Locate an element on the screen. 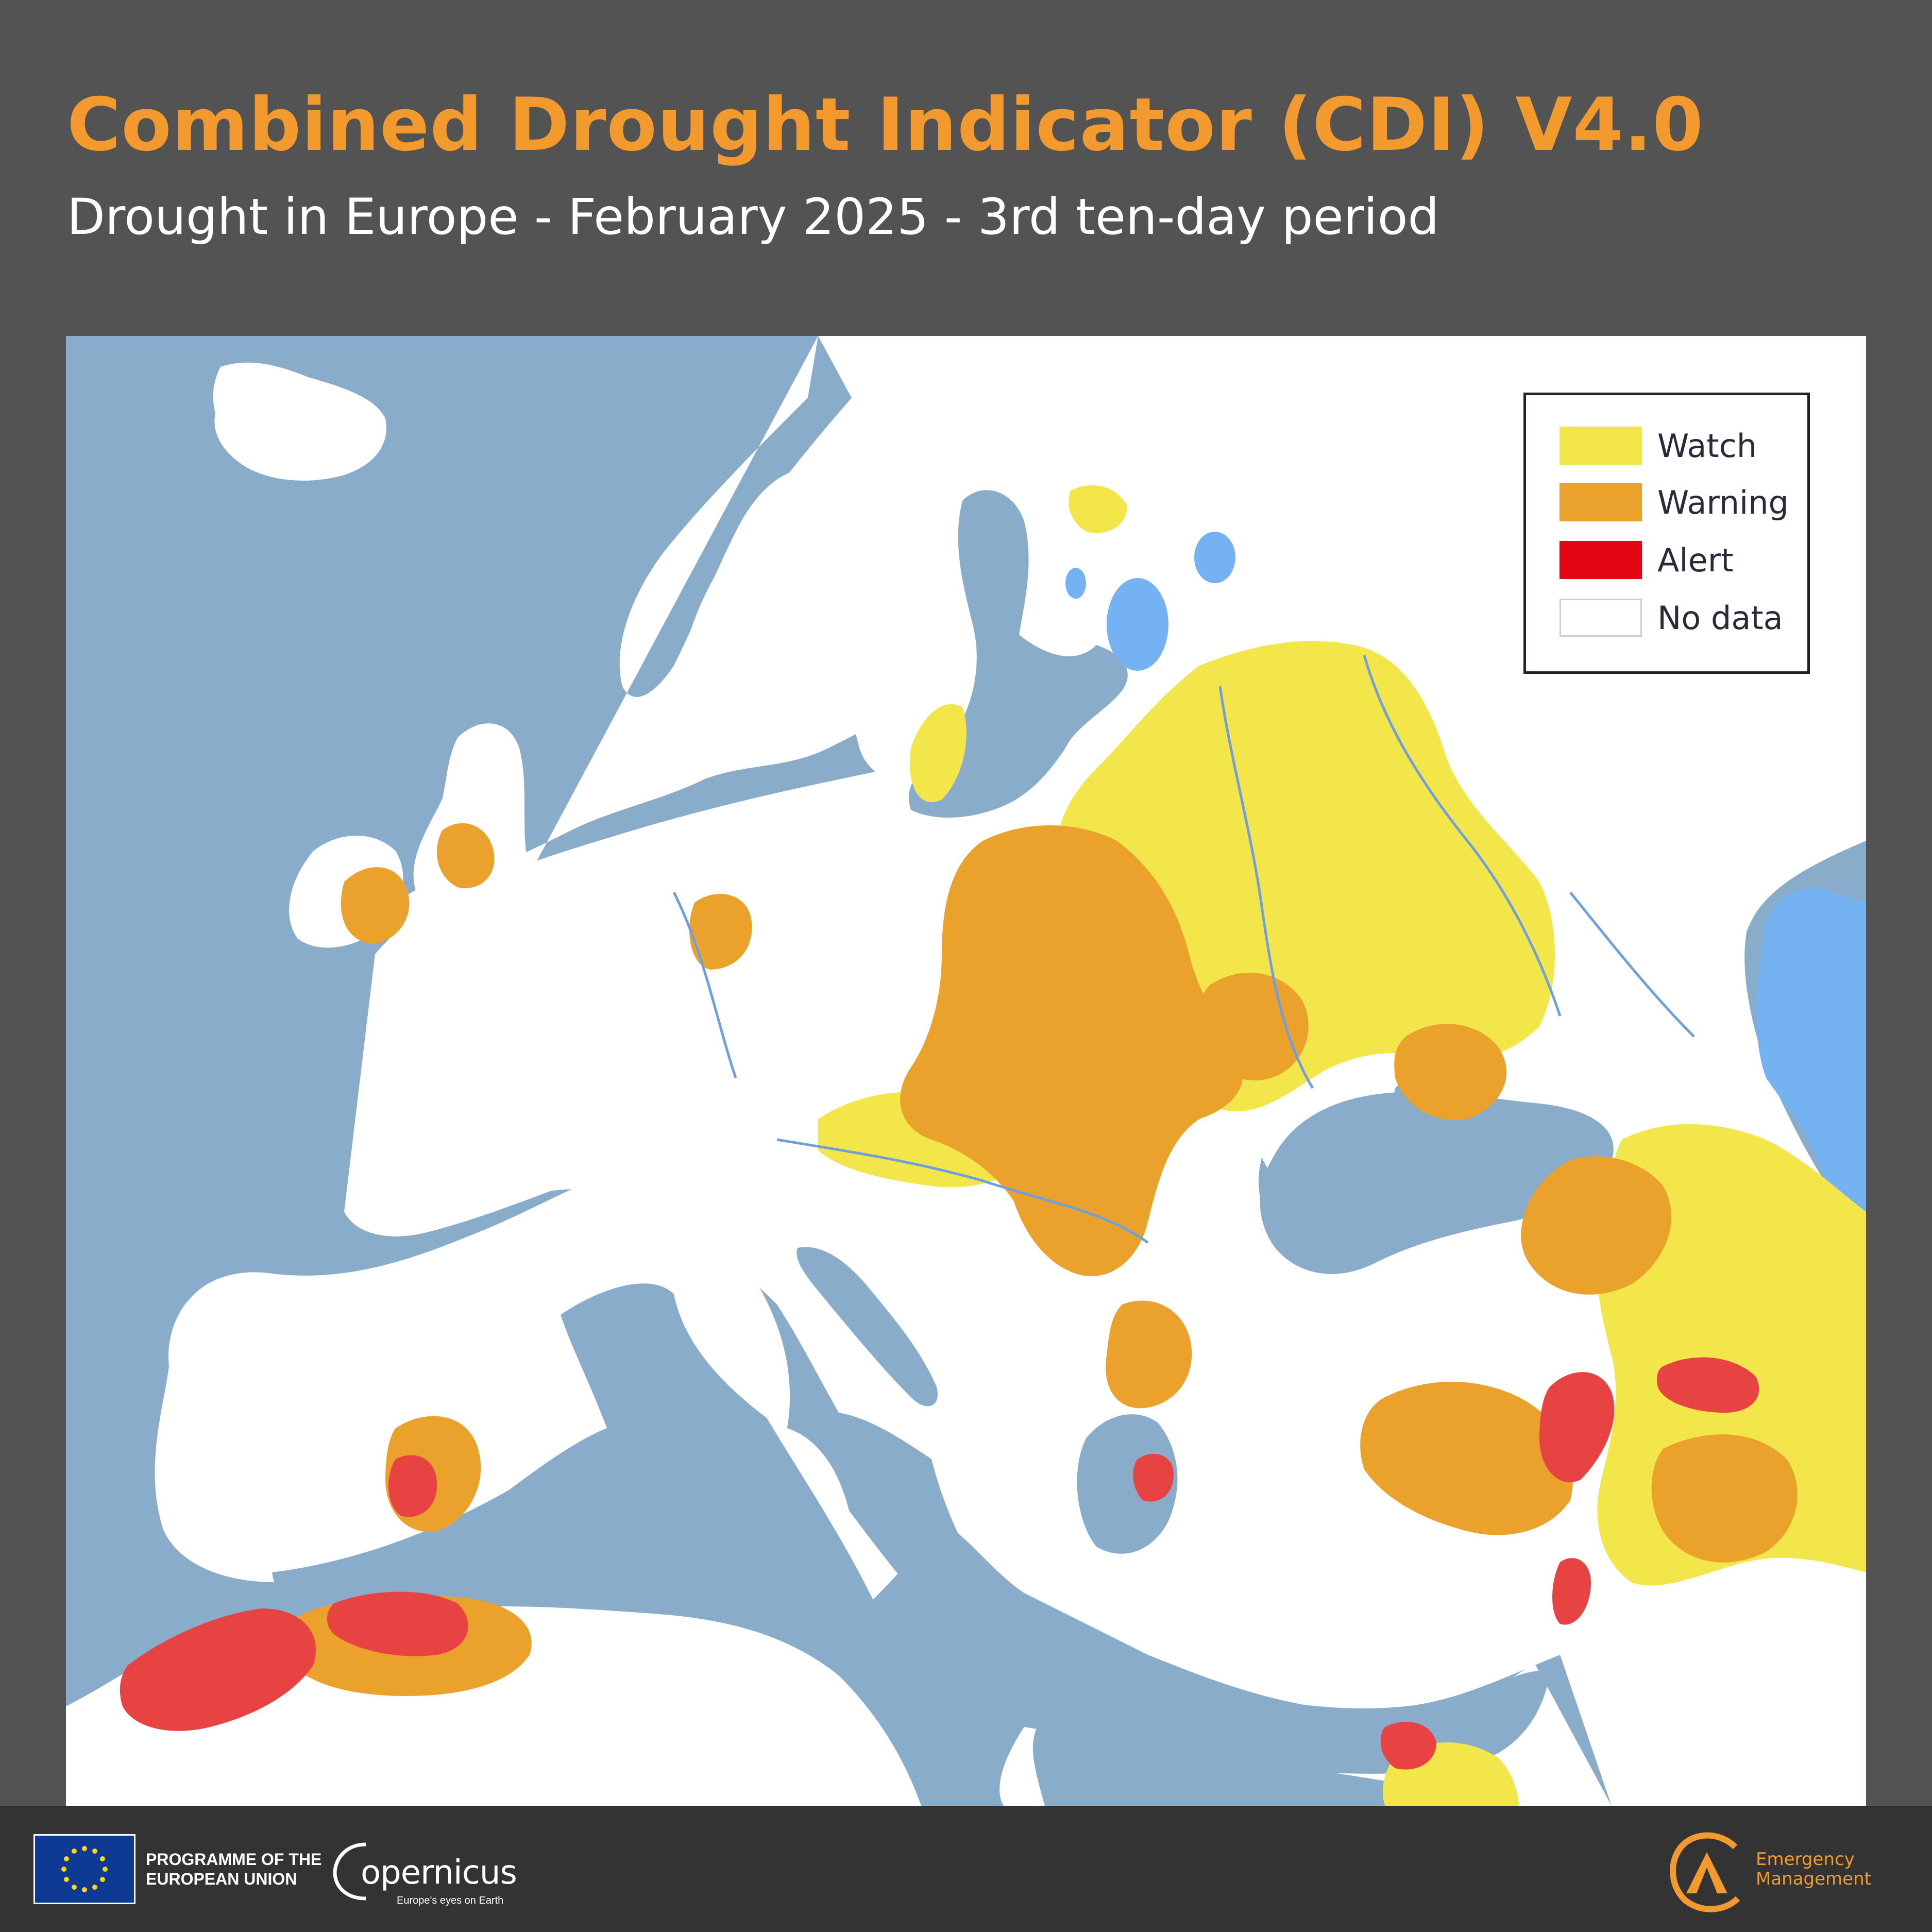  legend-swatch-warning is located at coordinates (1601, 502).